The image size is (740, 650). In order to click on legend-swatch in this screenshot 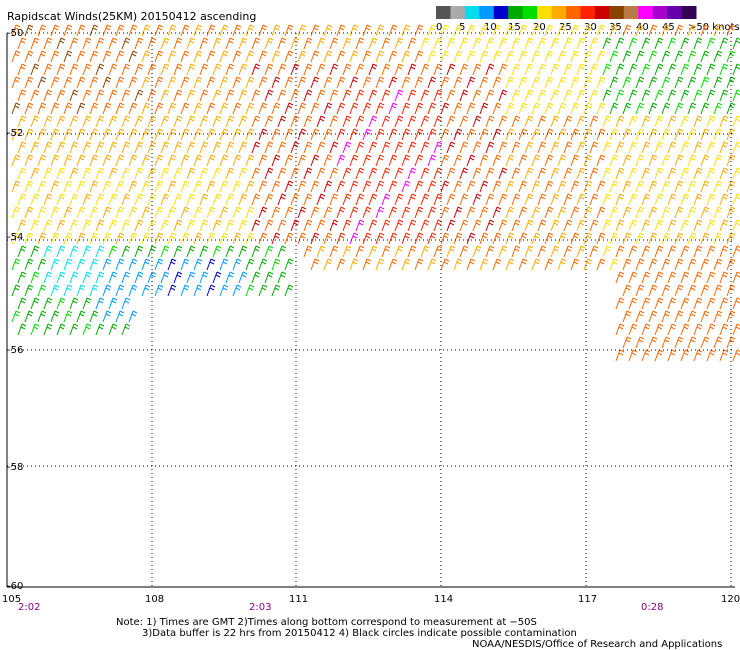, I will do `click(559, 12)`.